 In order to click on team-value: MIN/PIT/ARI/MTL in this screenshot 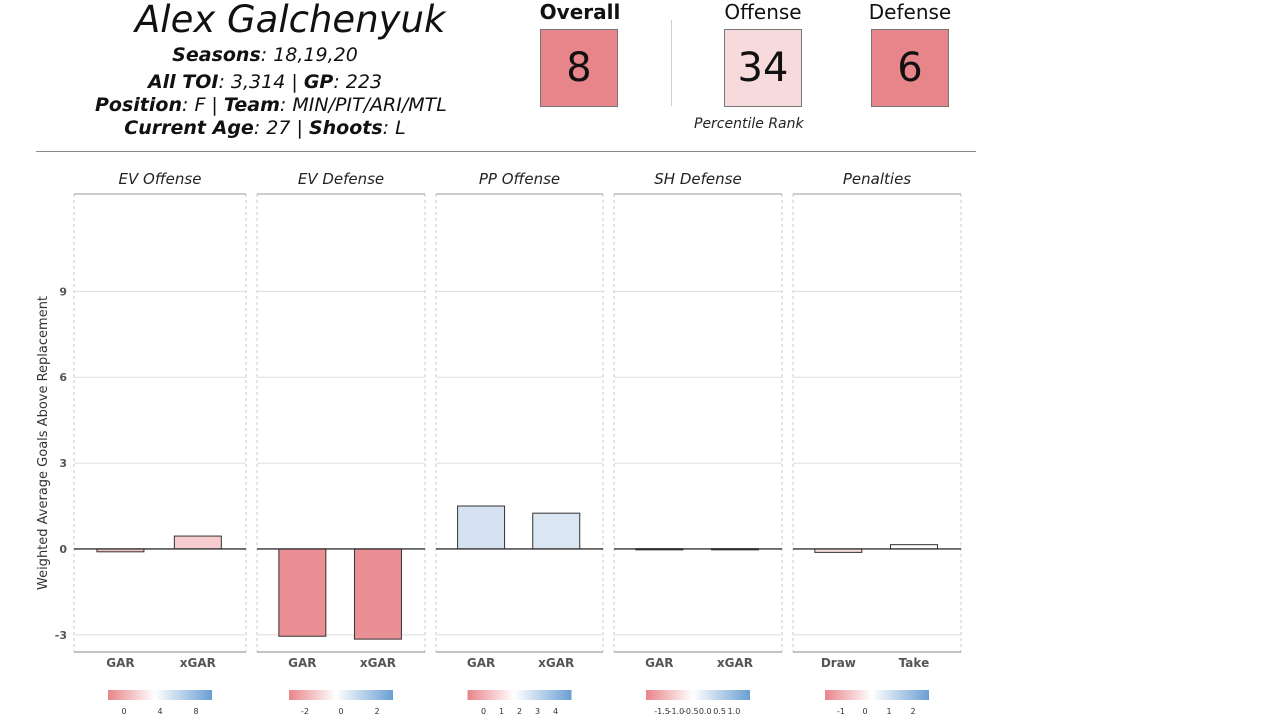, I will do `click(369, 105)`.